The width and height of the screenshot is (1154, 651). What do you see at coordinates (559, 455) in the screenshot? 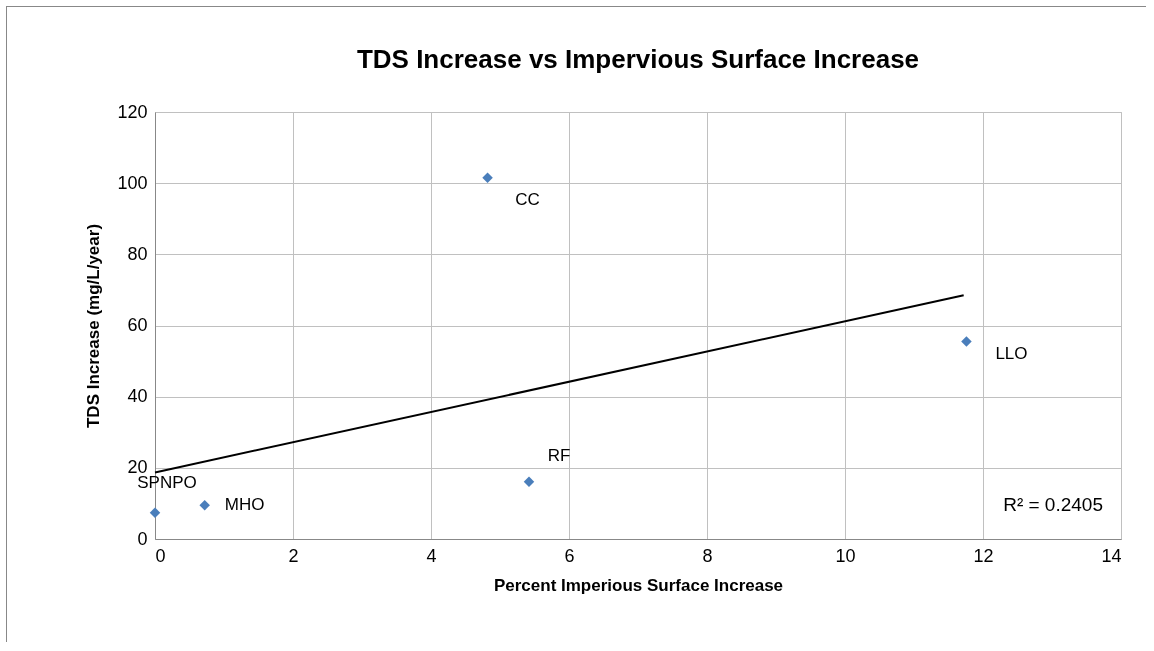
I see `annotation: RF` at bounding box center [559, 455].